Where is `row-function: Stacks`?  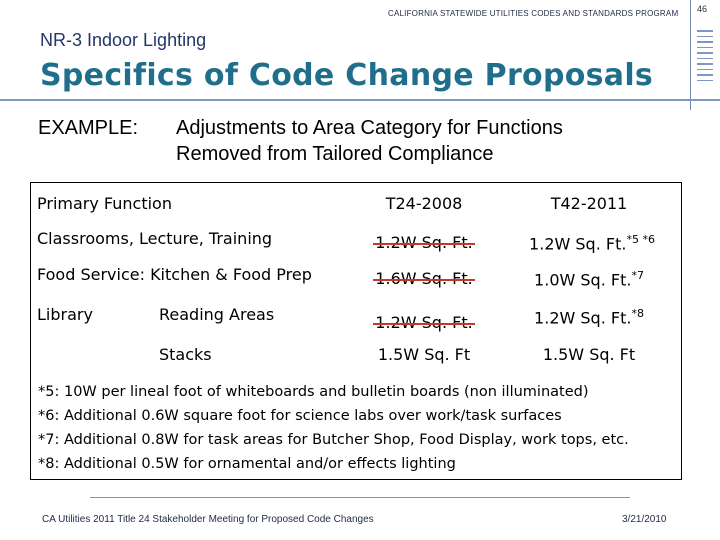 row-function: Stacks is located at coordinates (185, 354).